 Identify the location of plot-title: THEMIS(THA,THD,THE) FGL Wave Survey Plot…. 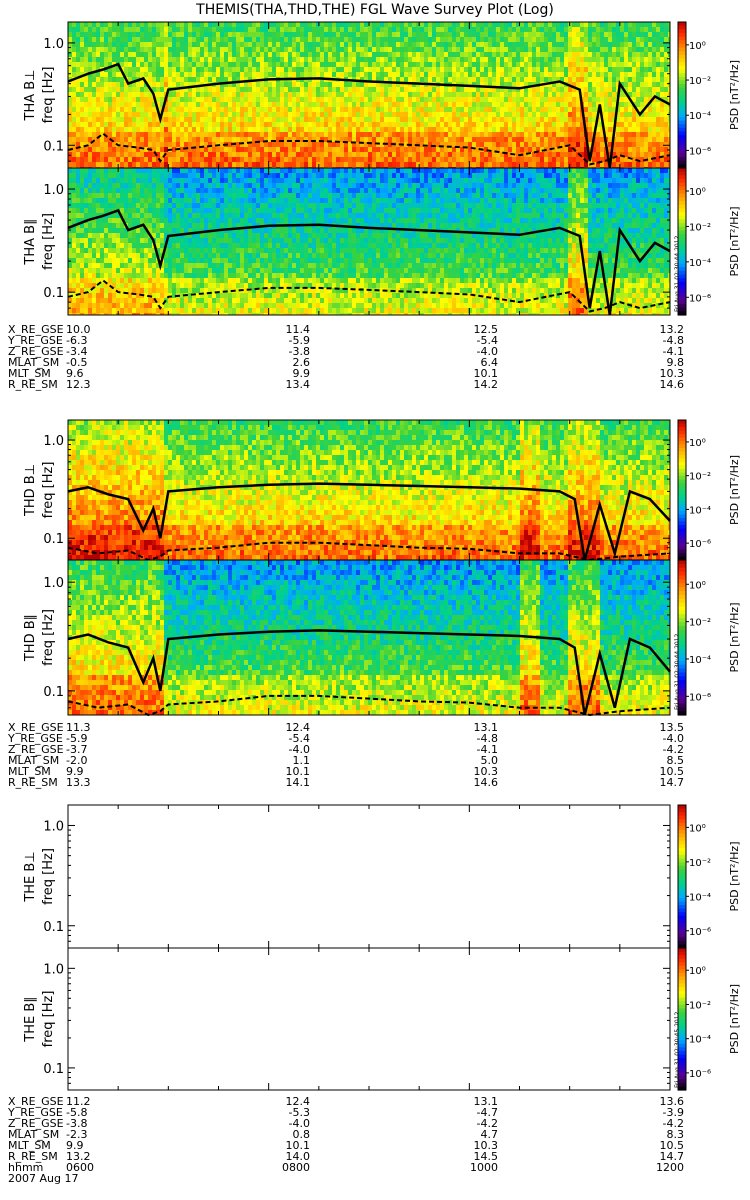
(375, 10).